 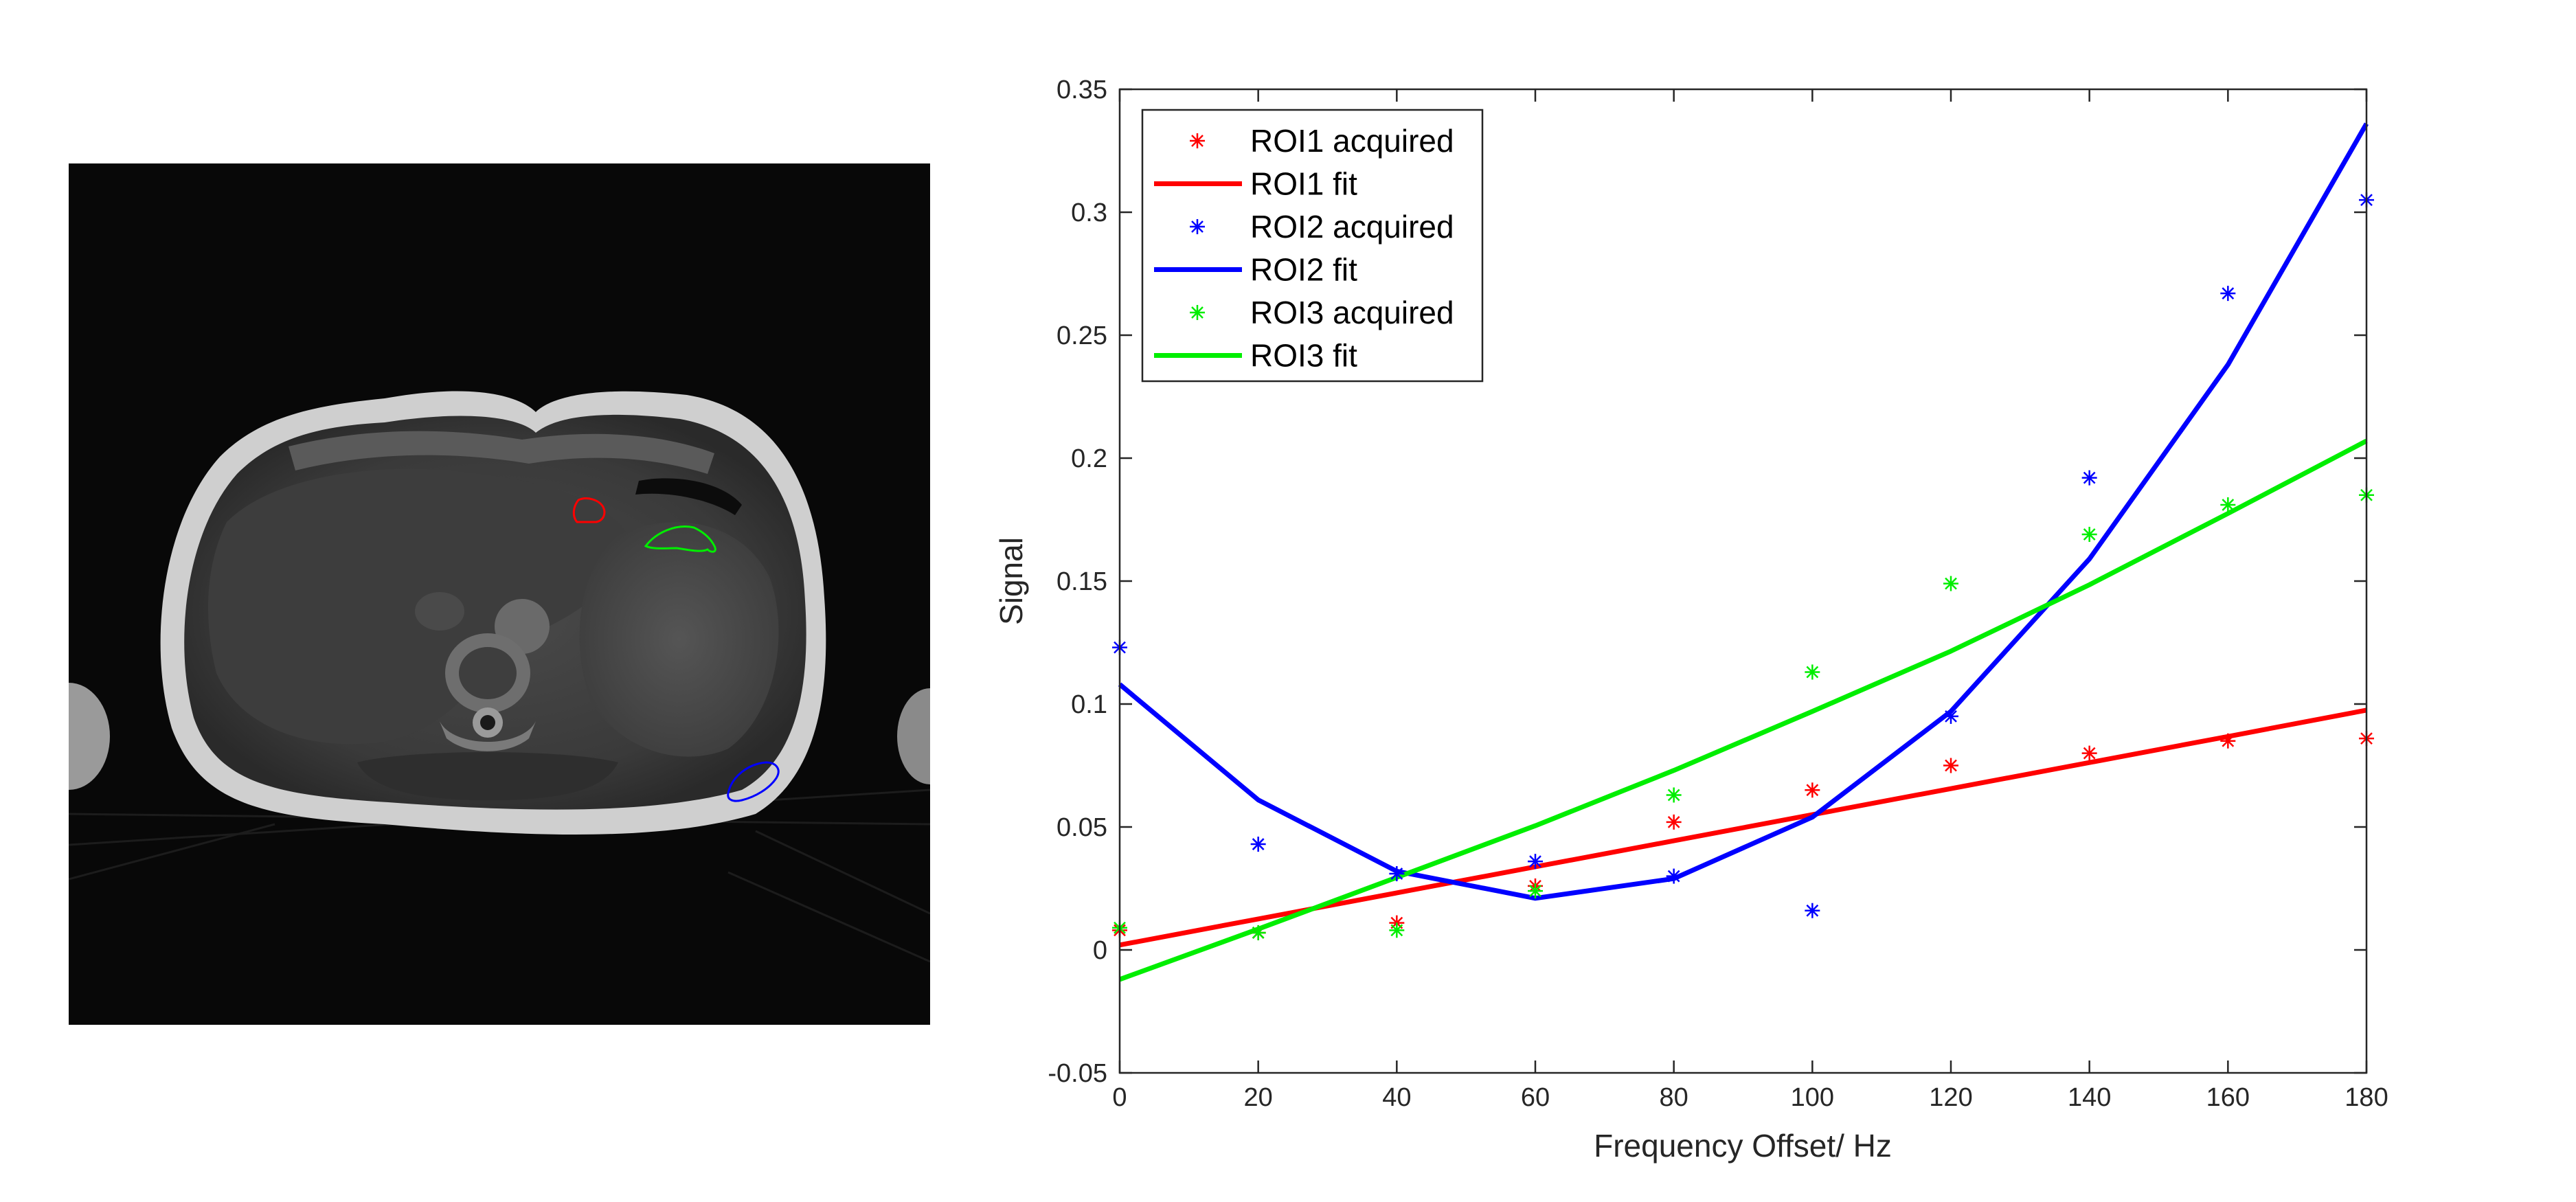 I want to click on x-tick-label: 40, so click(x=1396, y=1097).